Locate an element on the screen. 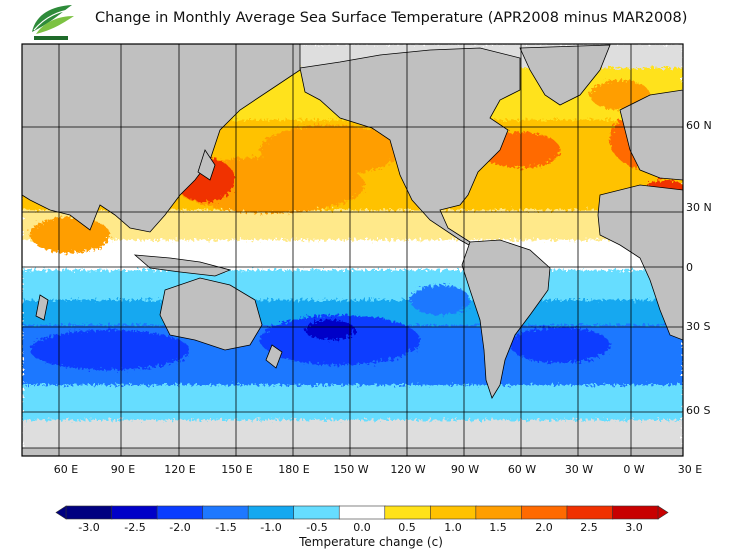  coldspot-south-indian is located at coordinates (110, 350).